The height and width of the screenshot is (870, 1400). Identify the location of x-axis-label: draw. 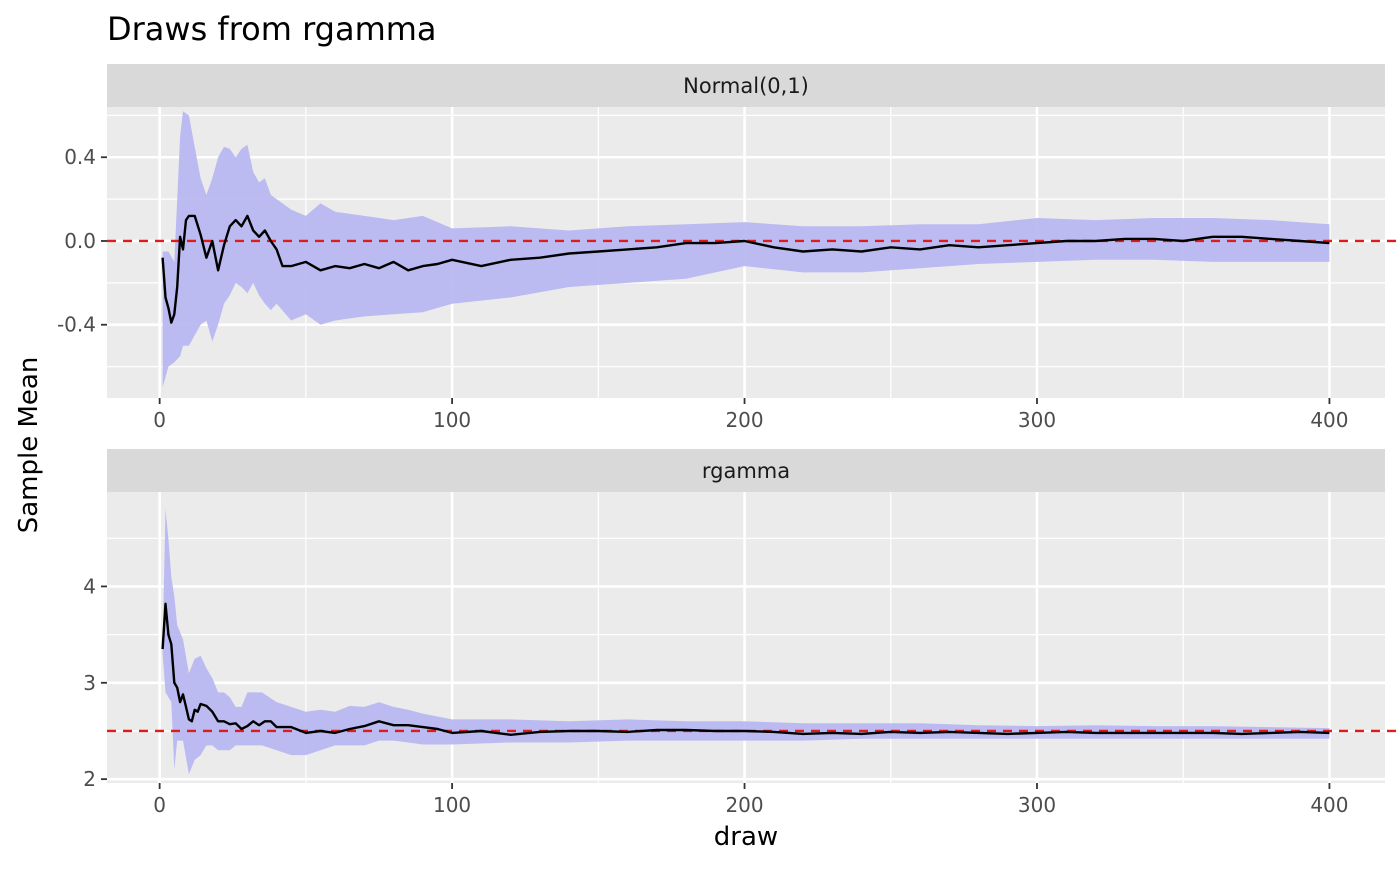
(746, 837).